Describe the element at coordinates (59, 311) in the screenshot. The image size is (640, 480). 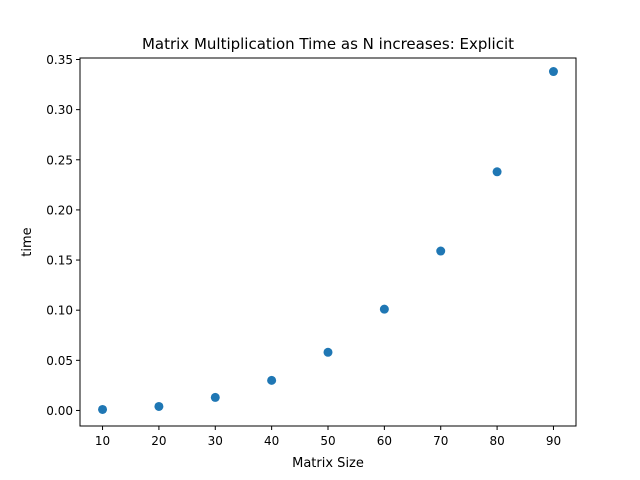
I see `y-tick-label: 0.10` at that location.